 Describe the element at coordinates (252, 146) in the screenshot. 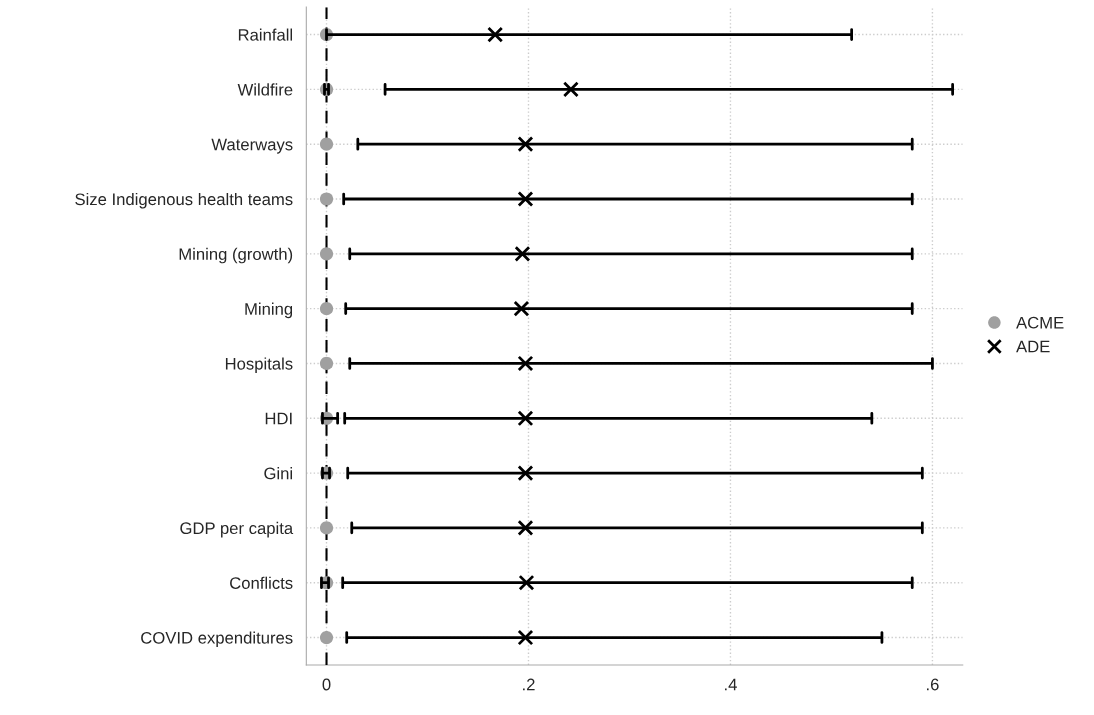

I see `y-tick-label: Waterways` at that location.